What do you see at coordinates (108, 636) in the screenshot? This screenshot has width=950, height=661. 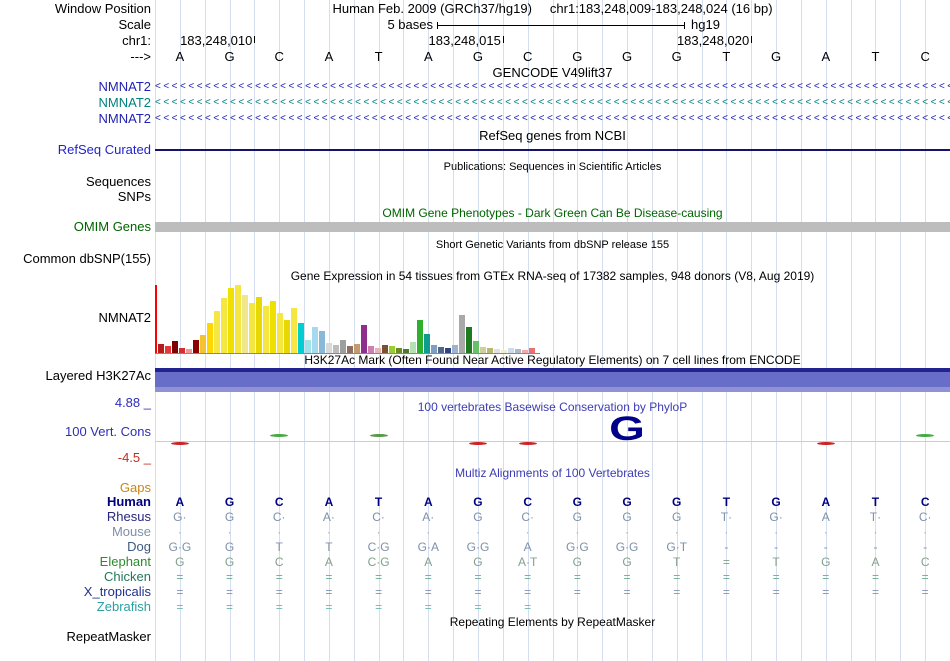 I see `repeatmasker-label: RepeatMasker` at bounding box center [108, 636].